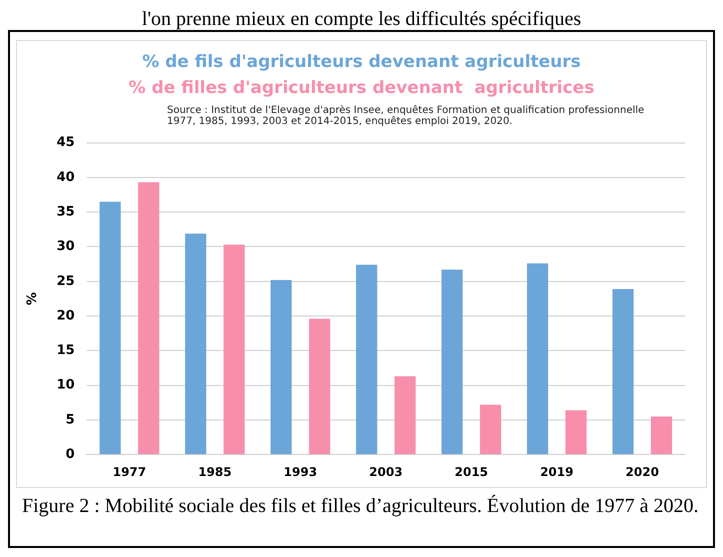  I want to click on text: l'on prenne mieux en compte les difficultés spécifiques, so click(361, 19).